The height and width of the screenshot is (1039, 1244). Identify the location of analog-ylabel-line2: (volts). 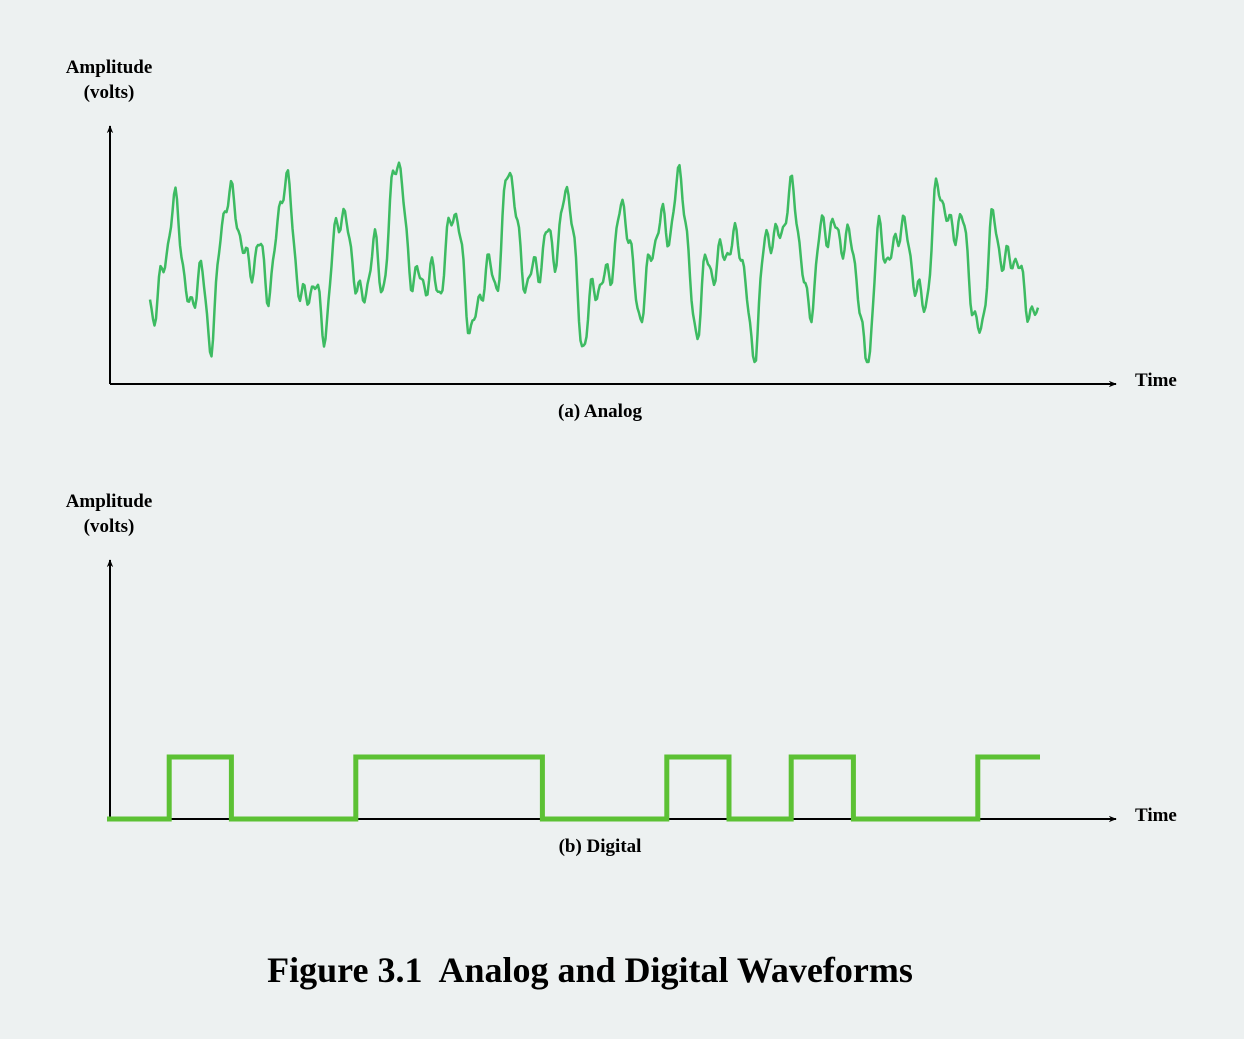
(109, 92).